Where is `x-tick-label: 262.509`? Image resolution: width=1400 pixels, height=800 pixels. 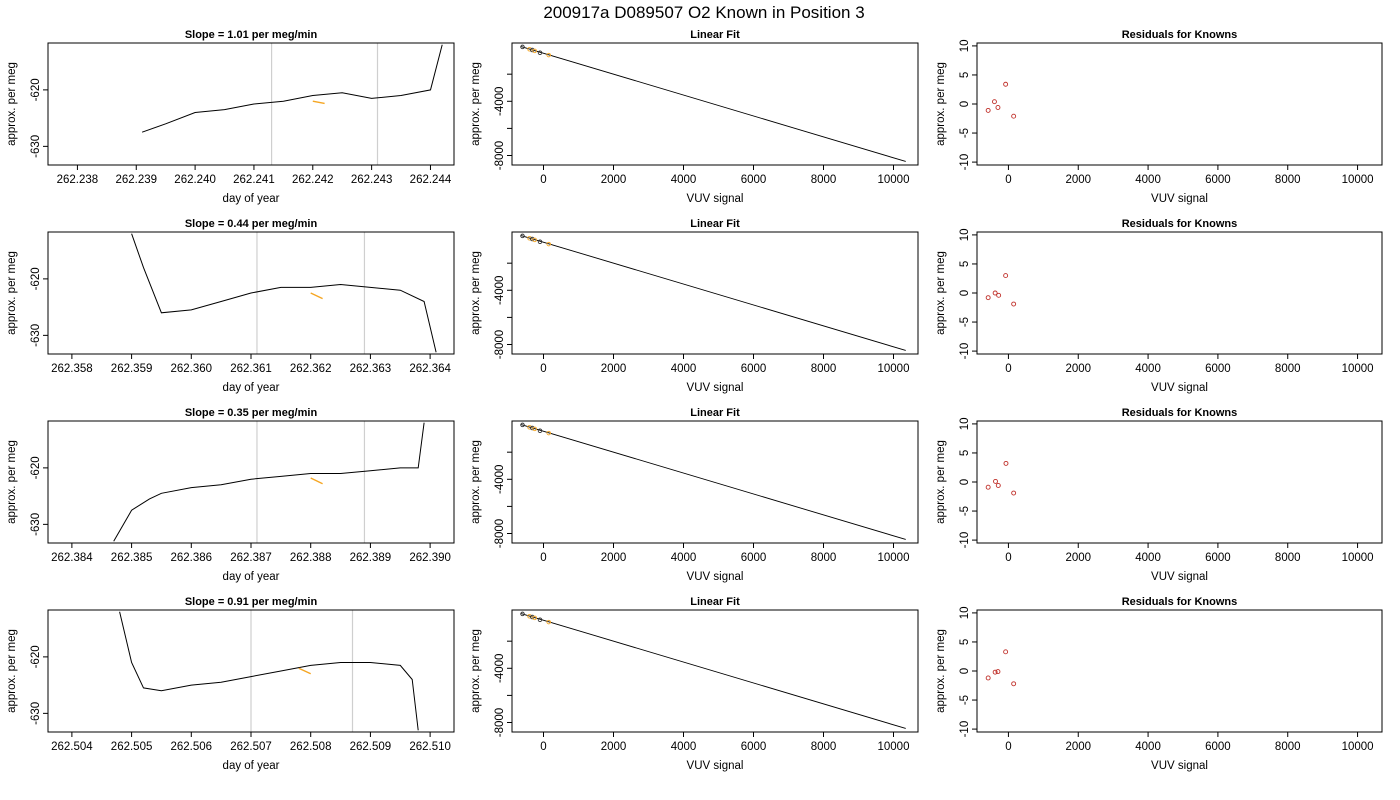 x-tick-label: 262.509 is located at coordinates (371, 747).